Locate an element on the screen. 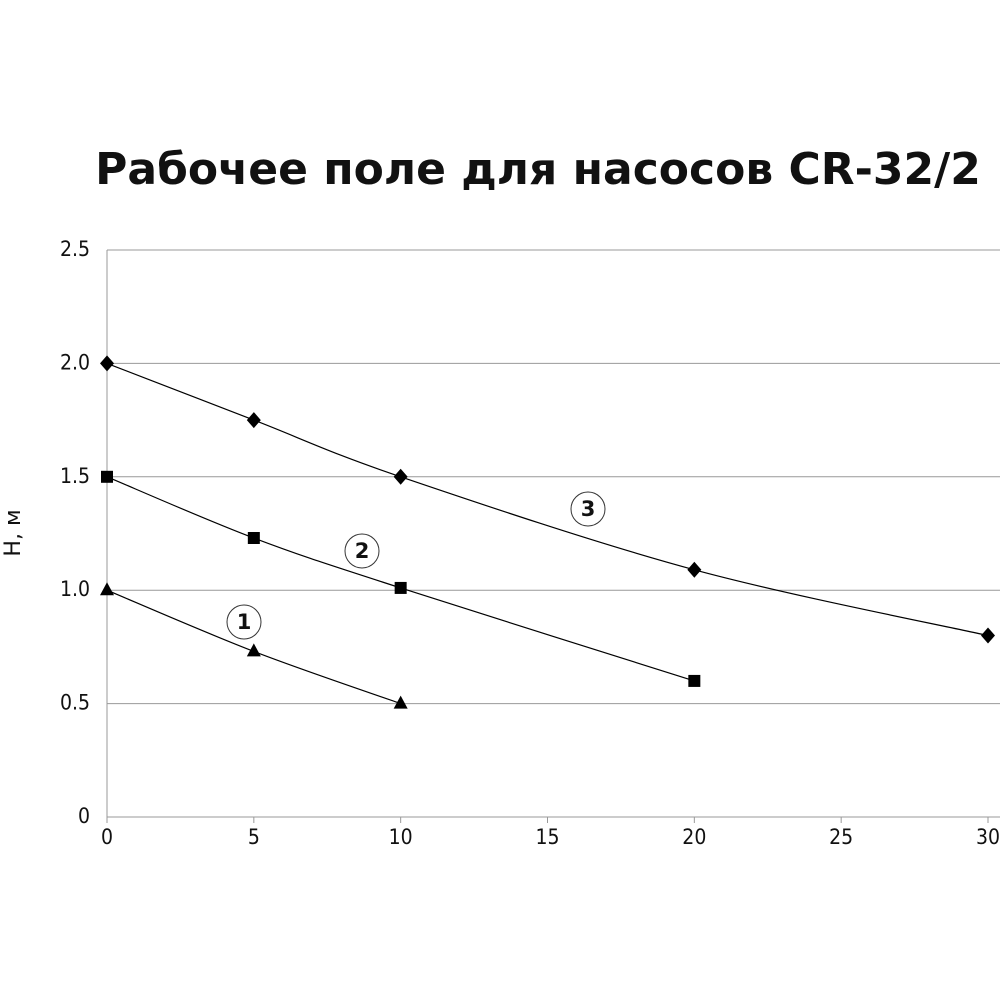 The image size is (1000, 1000). chart-title: Рабочее поле для насосов CR-32/2 is located at coordinates (538, 169).